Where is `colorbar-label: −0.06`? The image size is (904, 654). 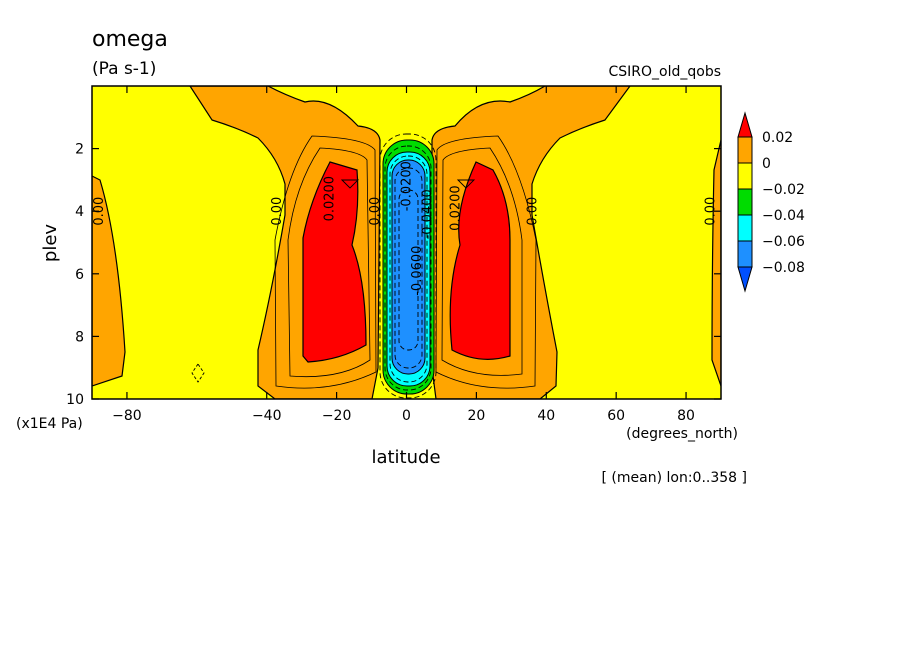
colorbar-label: −0.06 is located at coordinates (783, 242).